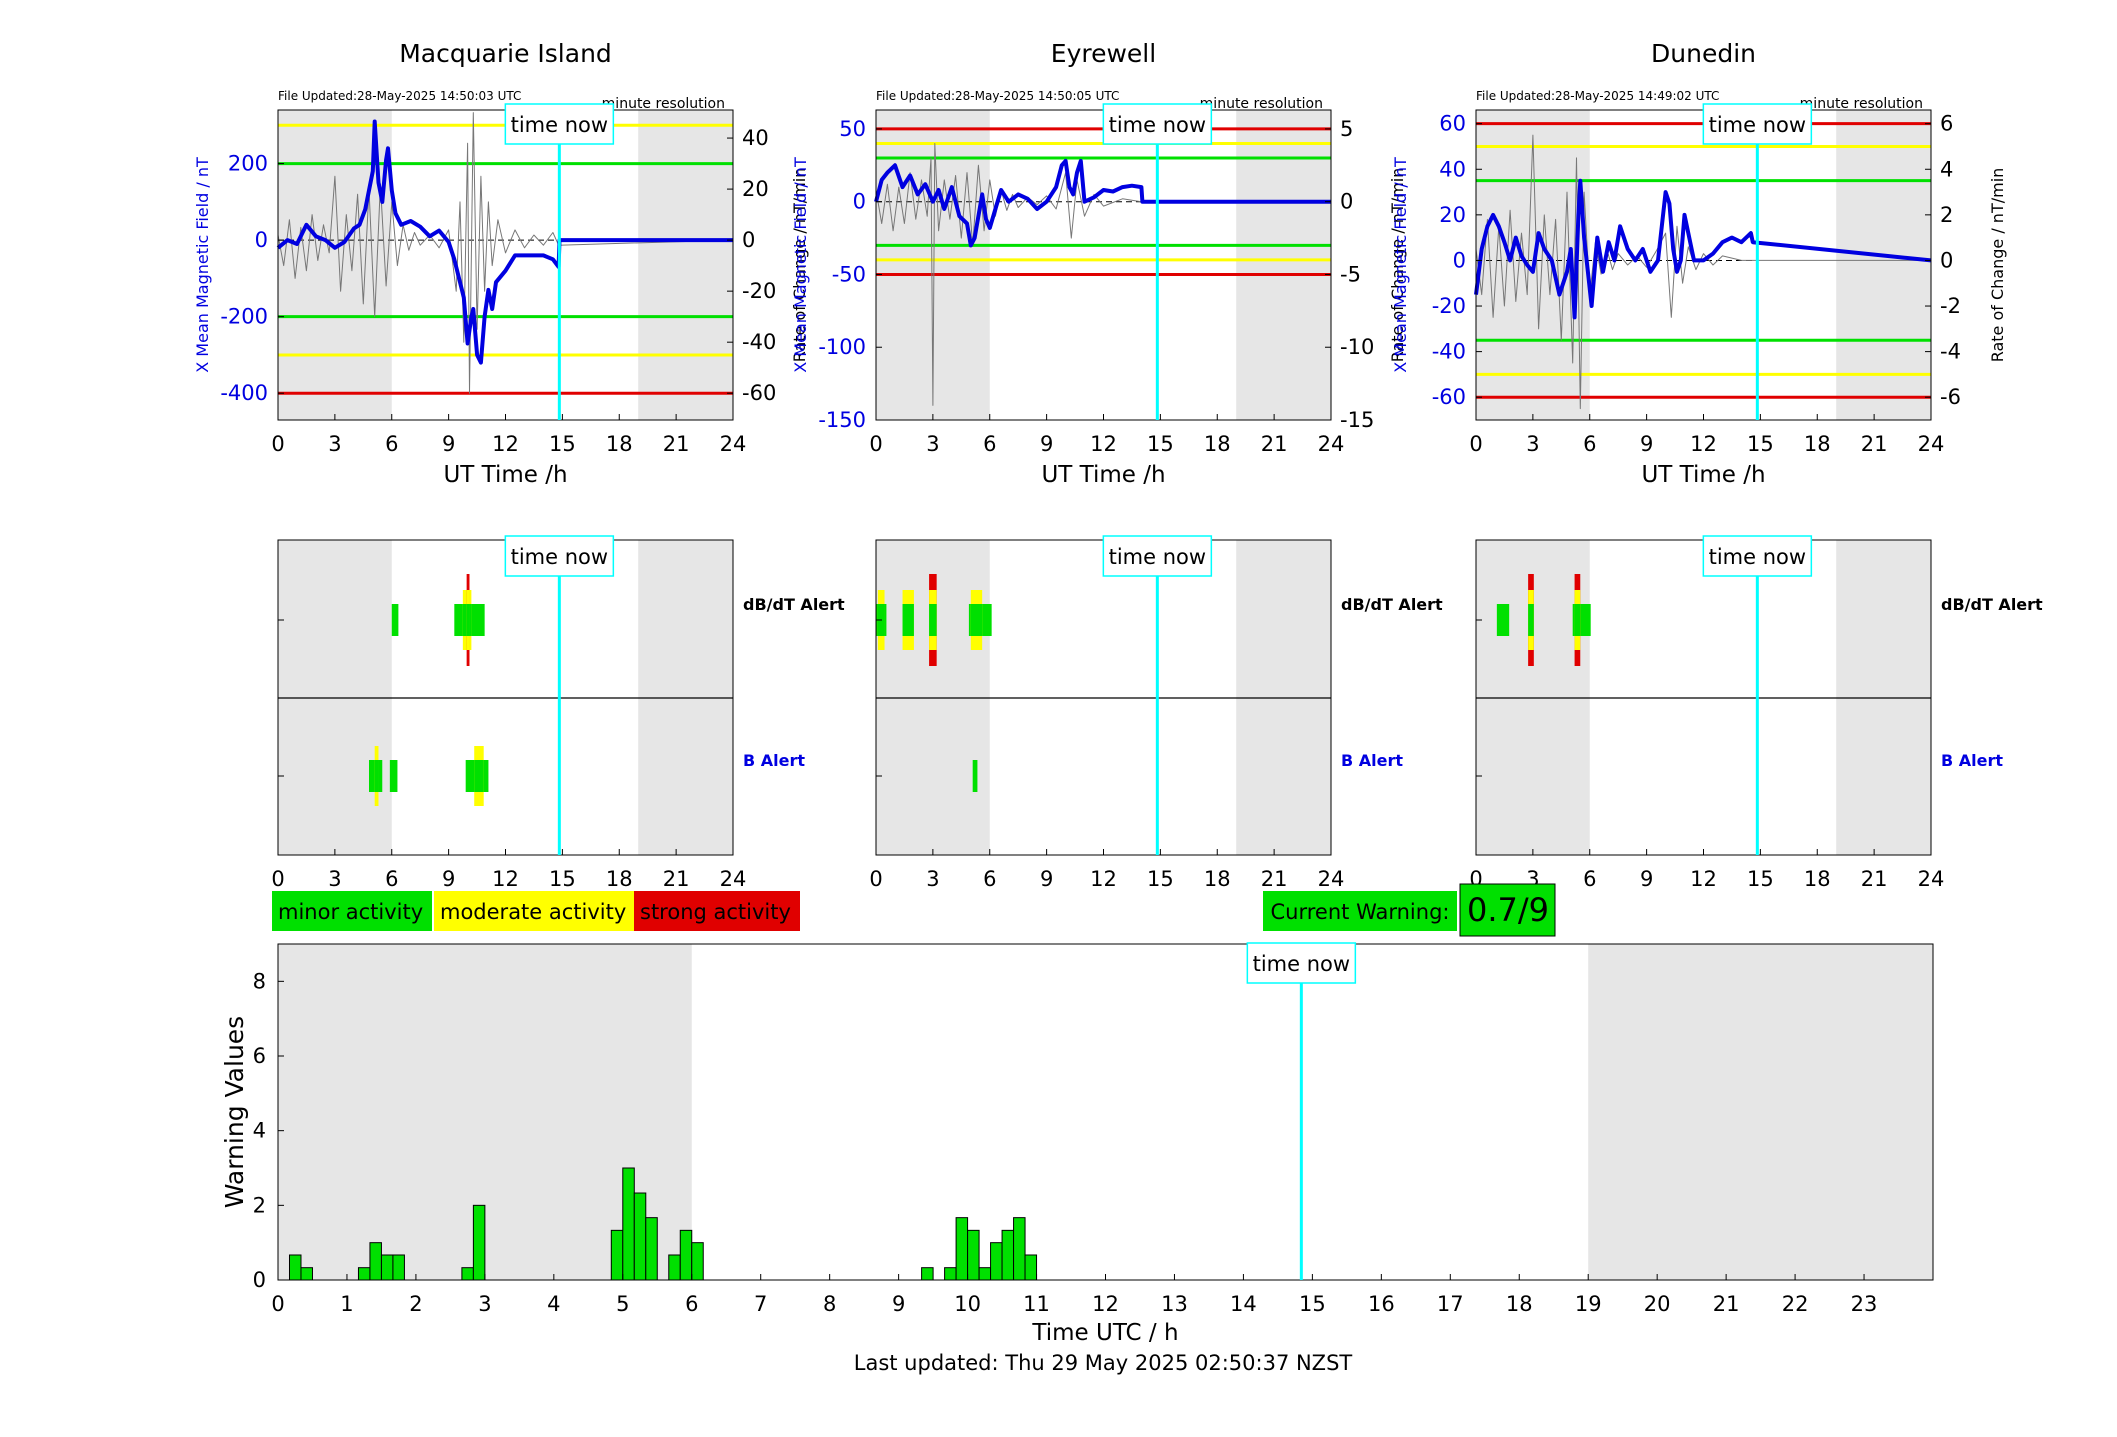 This screenshot has width=2117, height=1437. I want to click on y-tick-label: -20, so click(1449, 306).